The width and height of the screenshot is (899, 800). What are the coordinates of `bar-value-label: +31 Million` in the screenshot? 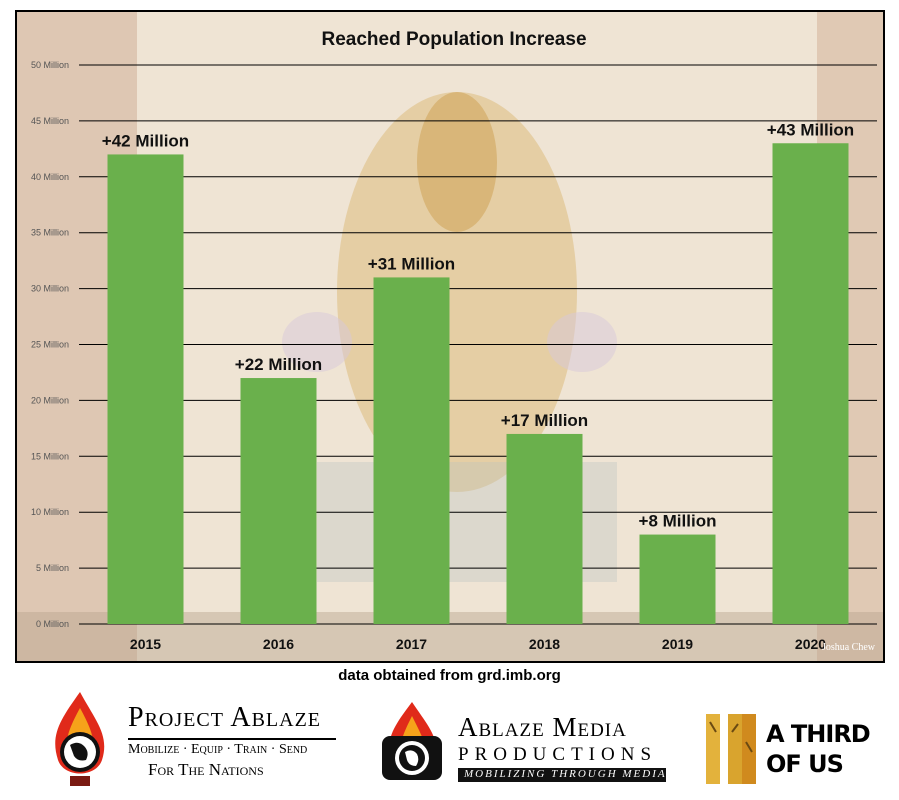 It's located at (411, 263).